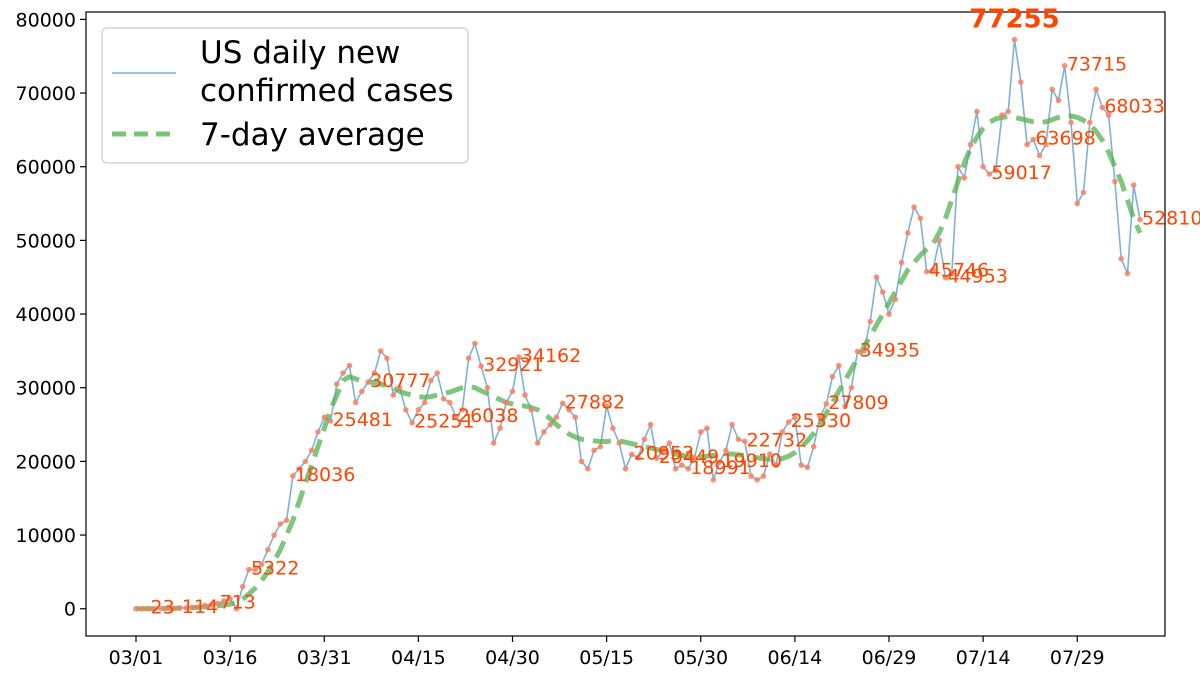 Image resolution: width=1200 pixels, height=675 pixels. I want to click on data-label: 26038, so click(488, 416).